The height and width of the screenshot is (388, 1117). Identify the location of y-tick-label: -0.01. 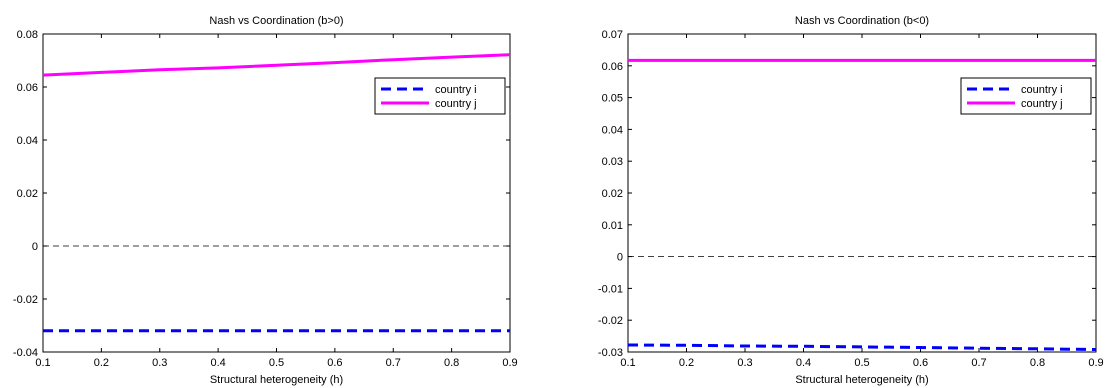
(610, 289).